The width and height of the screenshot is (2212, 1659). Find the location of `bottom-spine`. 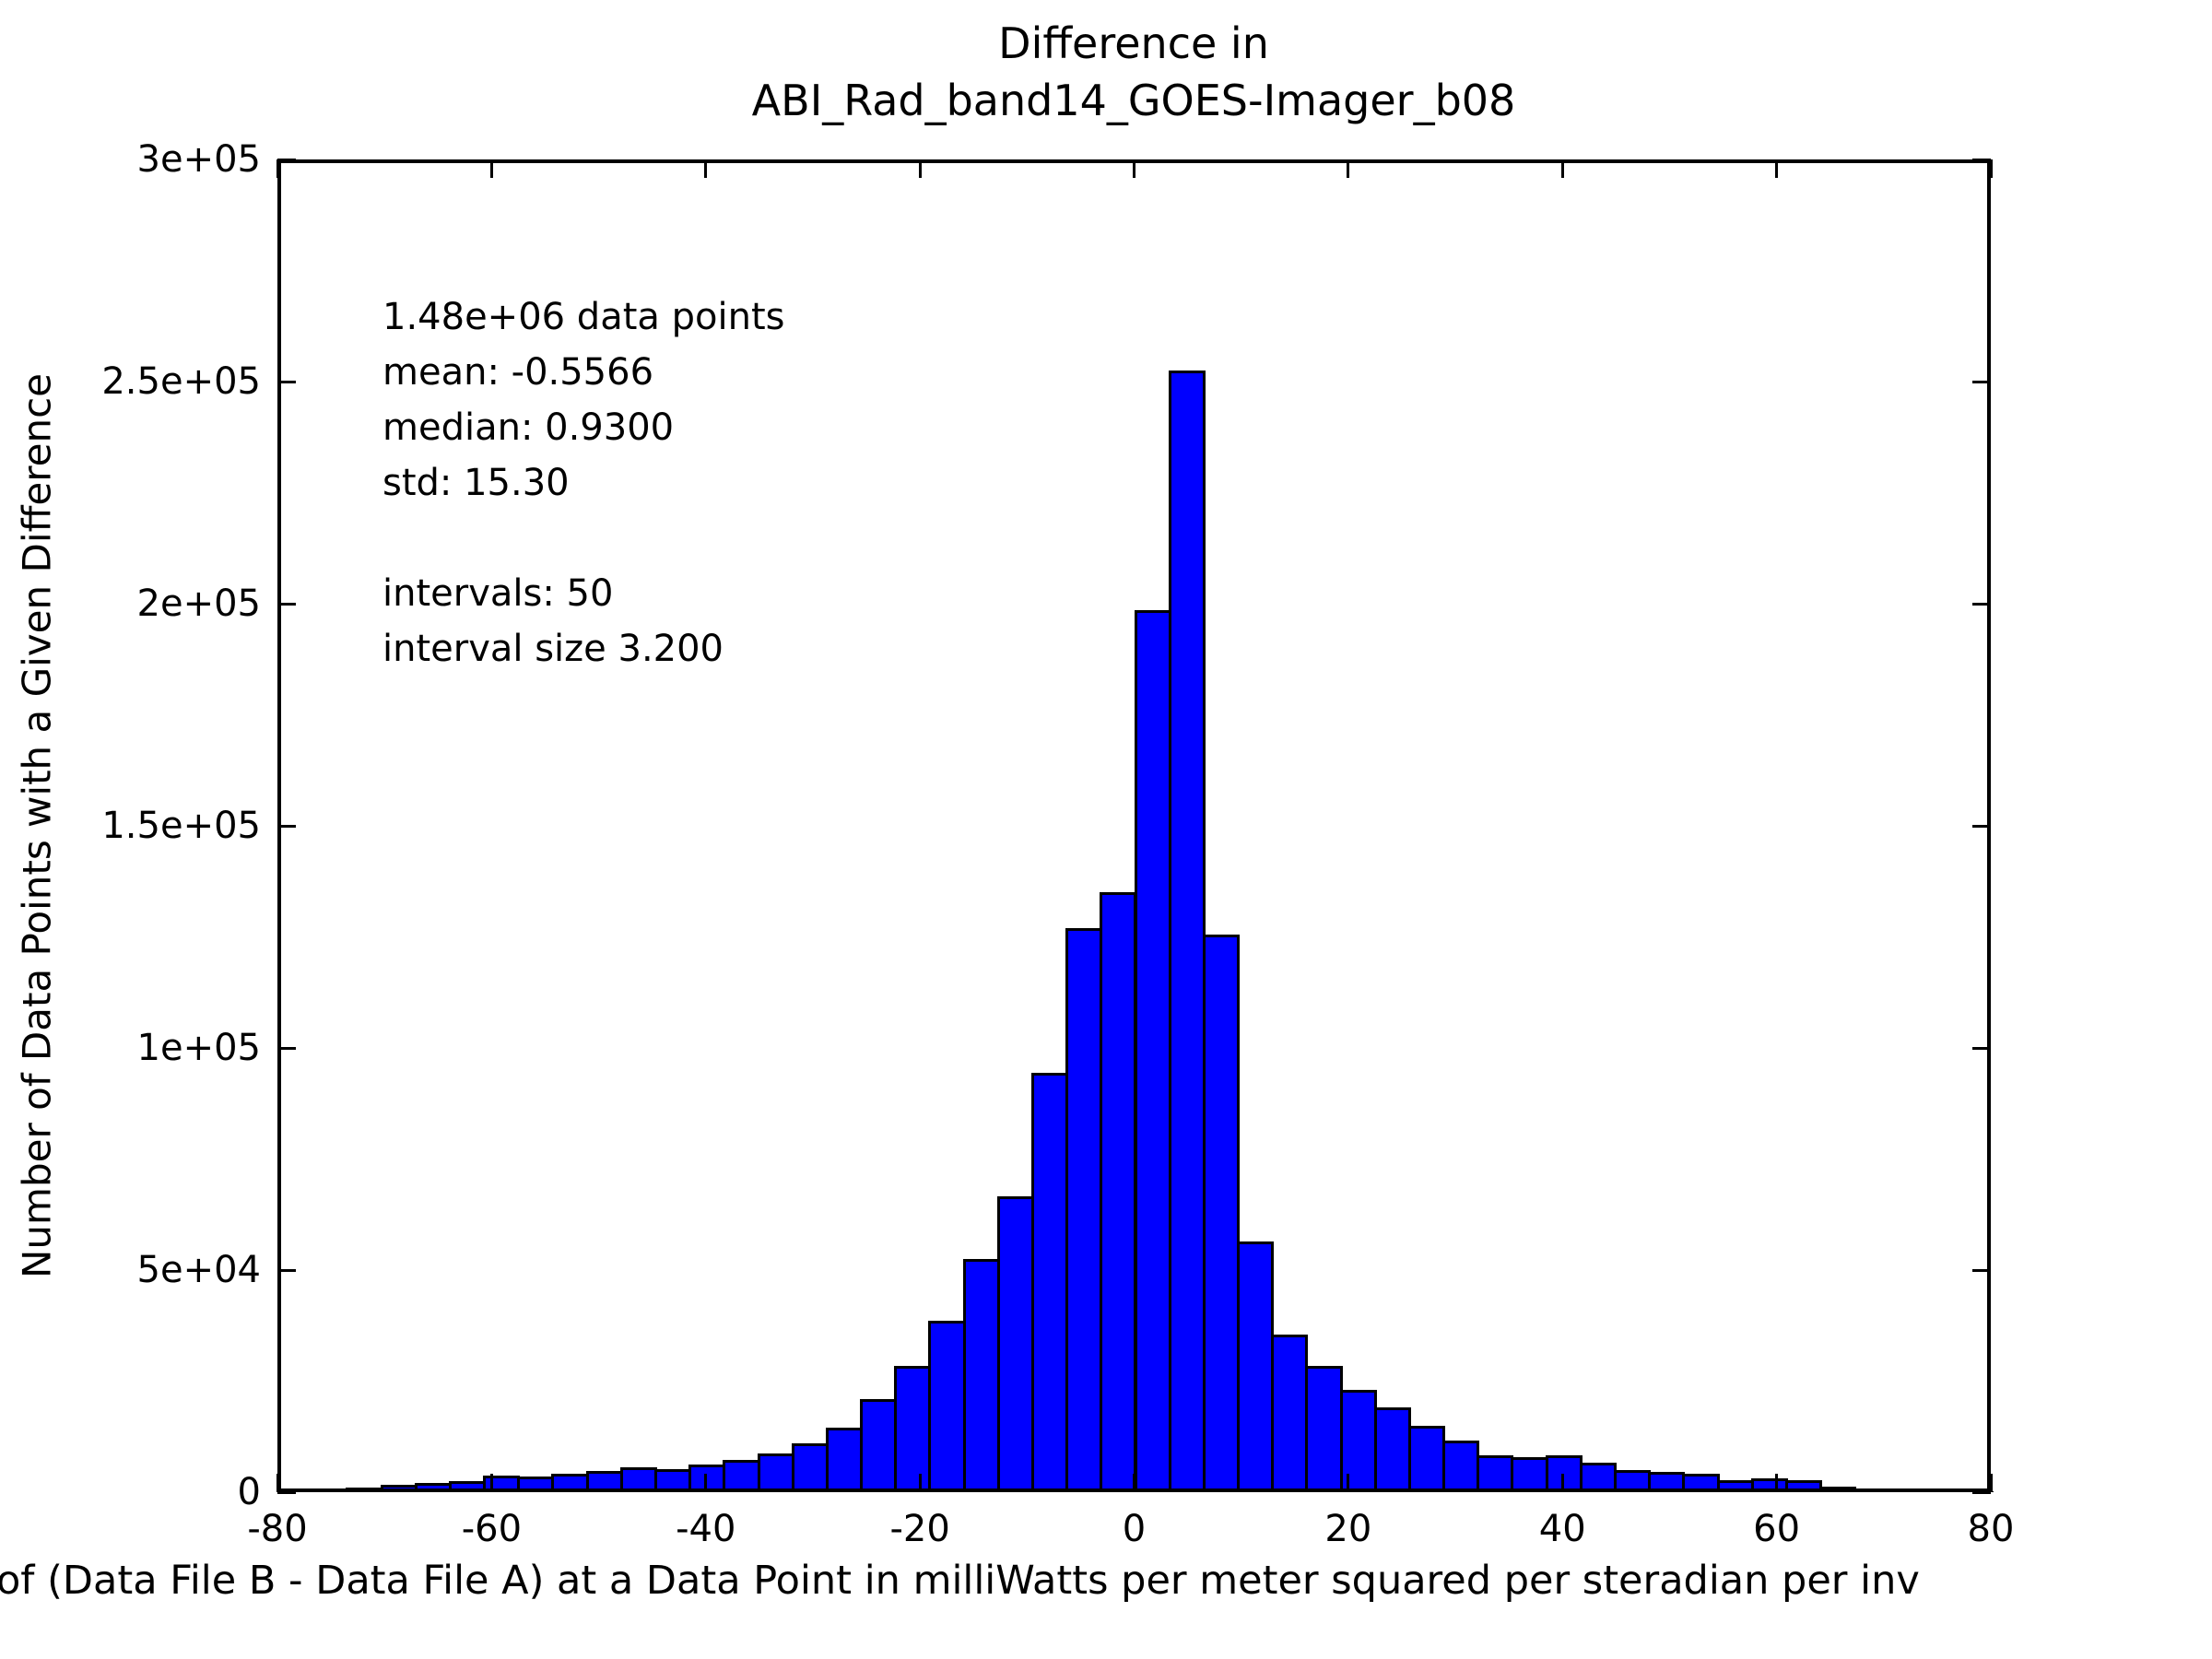

bottom-spine is located at coordinates (1134, 1490).